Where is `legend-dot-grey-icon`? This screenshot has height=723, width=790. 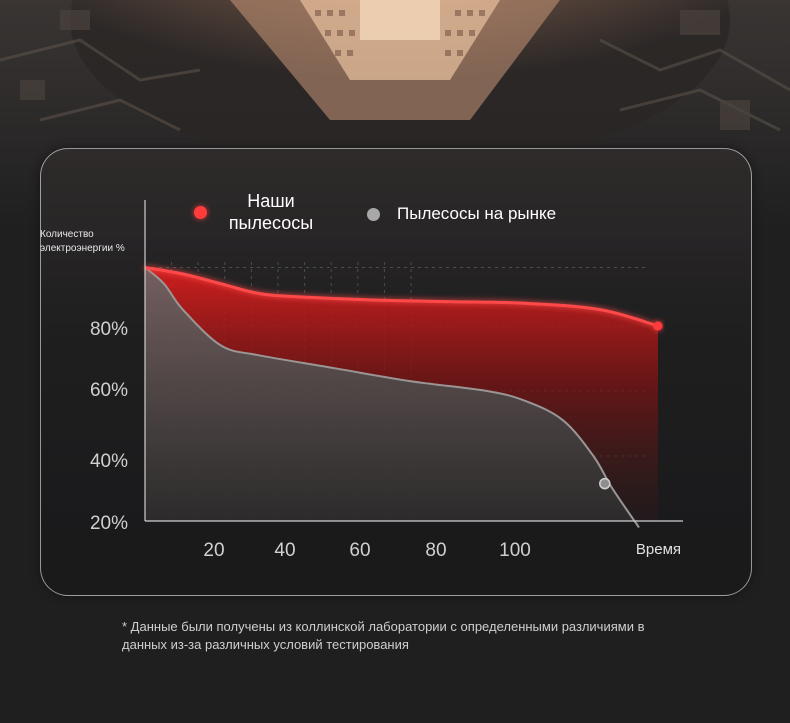 legend-dot-grey-icon is located at coordinates (373, 214).